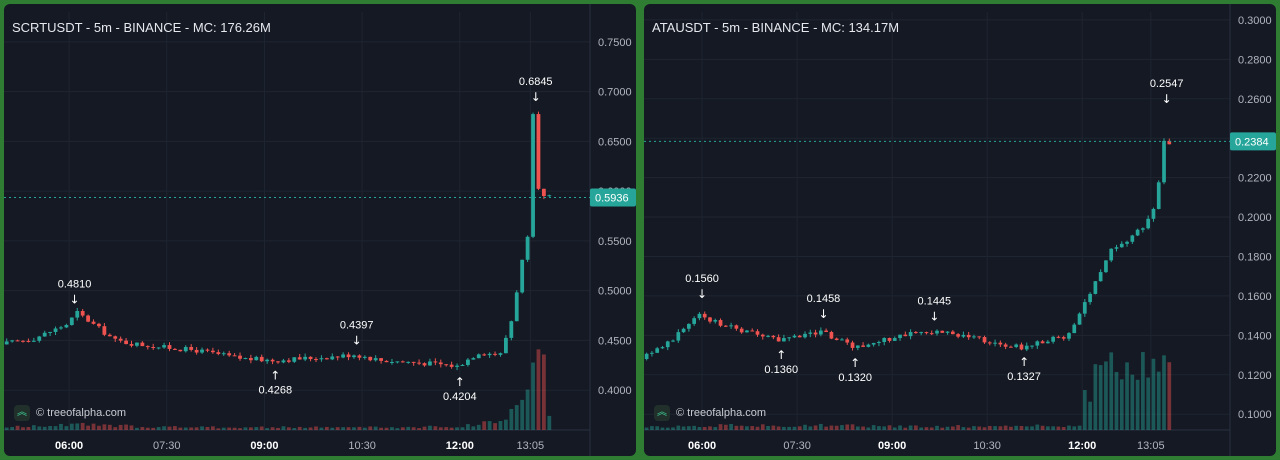  Describe the element at coordinates (987, 446) in the screenshot. I see `x-tick-label: 10:30` at that location.